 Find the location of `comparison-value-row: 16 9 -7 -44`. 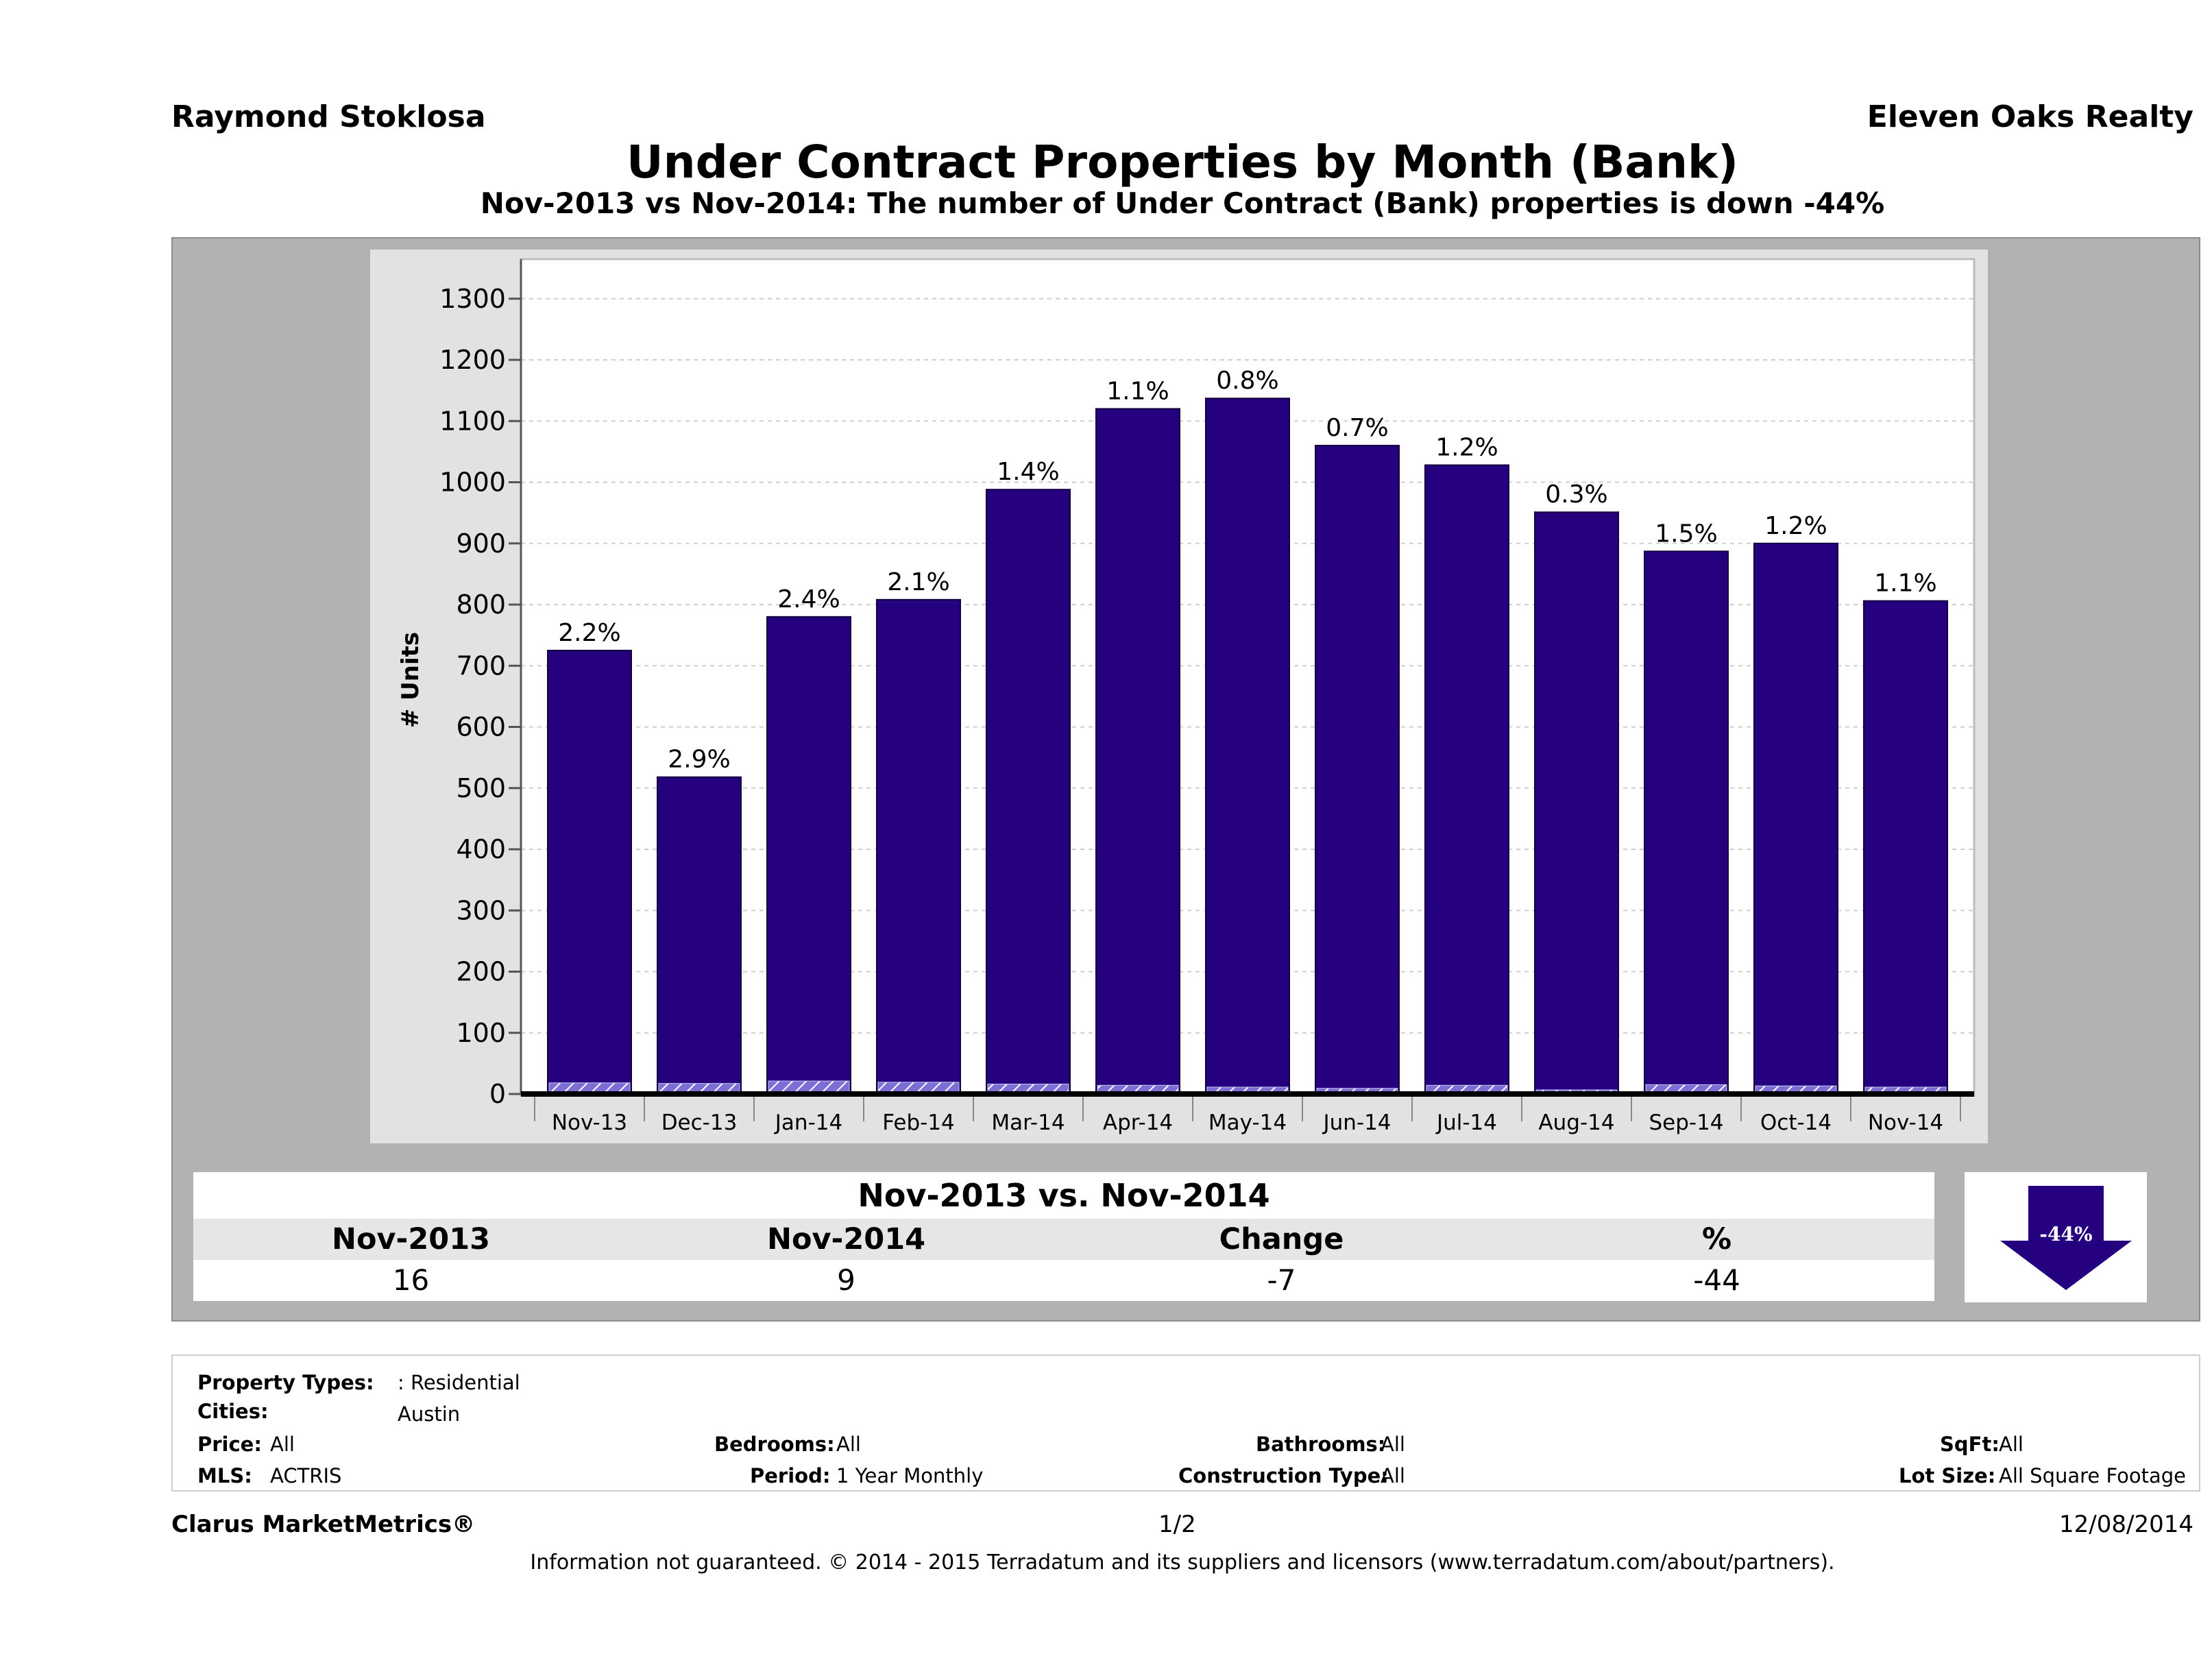

comparison-value-row: 16 9 -7 -44 is located at coordinates (1063, 1280).